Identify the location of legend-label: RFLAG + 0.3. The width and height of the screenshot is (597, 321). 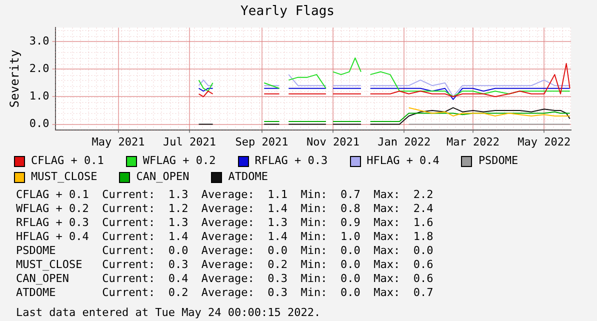
(291, 161).